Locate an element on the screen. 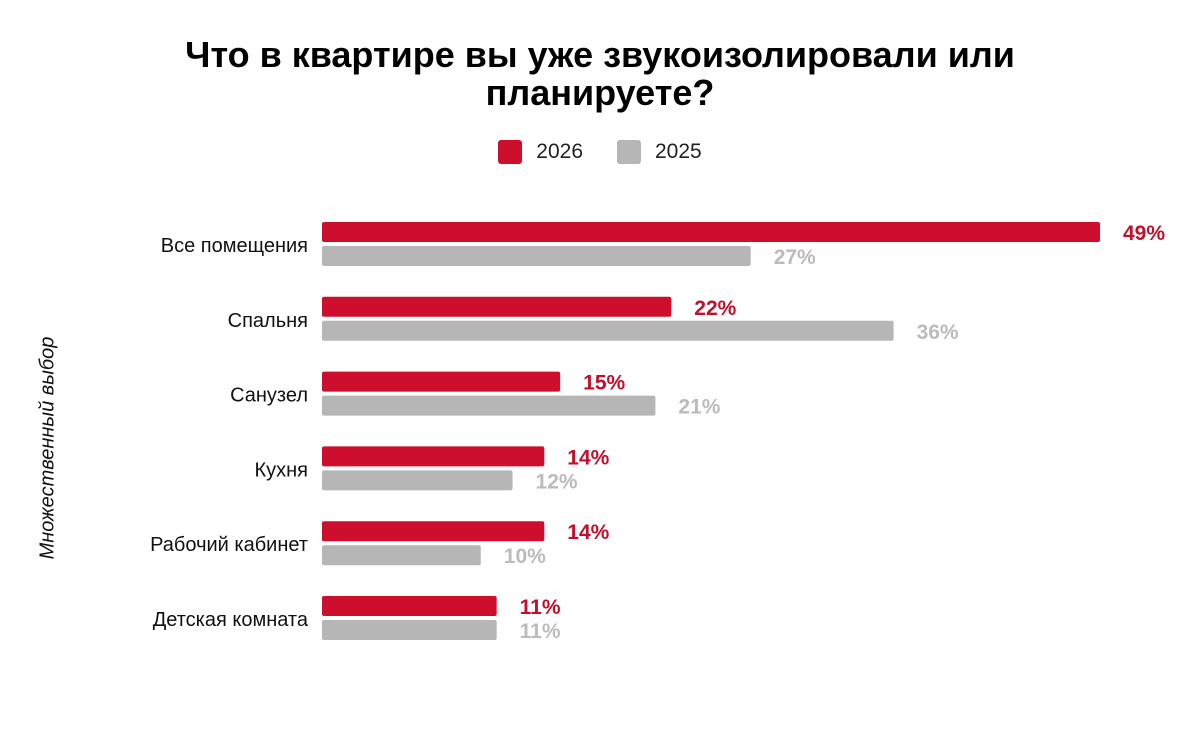 The width and height of the screenshot is (1200, 742). category-label: Кухня is located at coordinates (281, 470).